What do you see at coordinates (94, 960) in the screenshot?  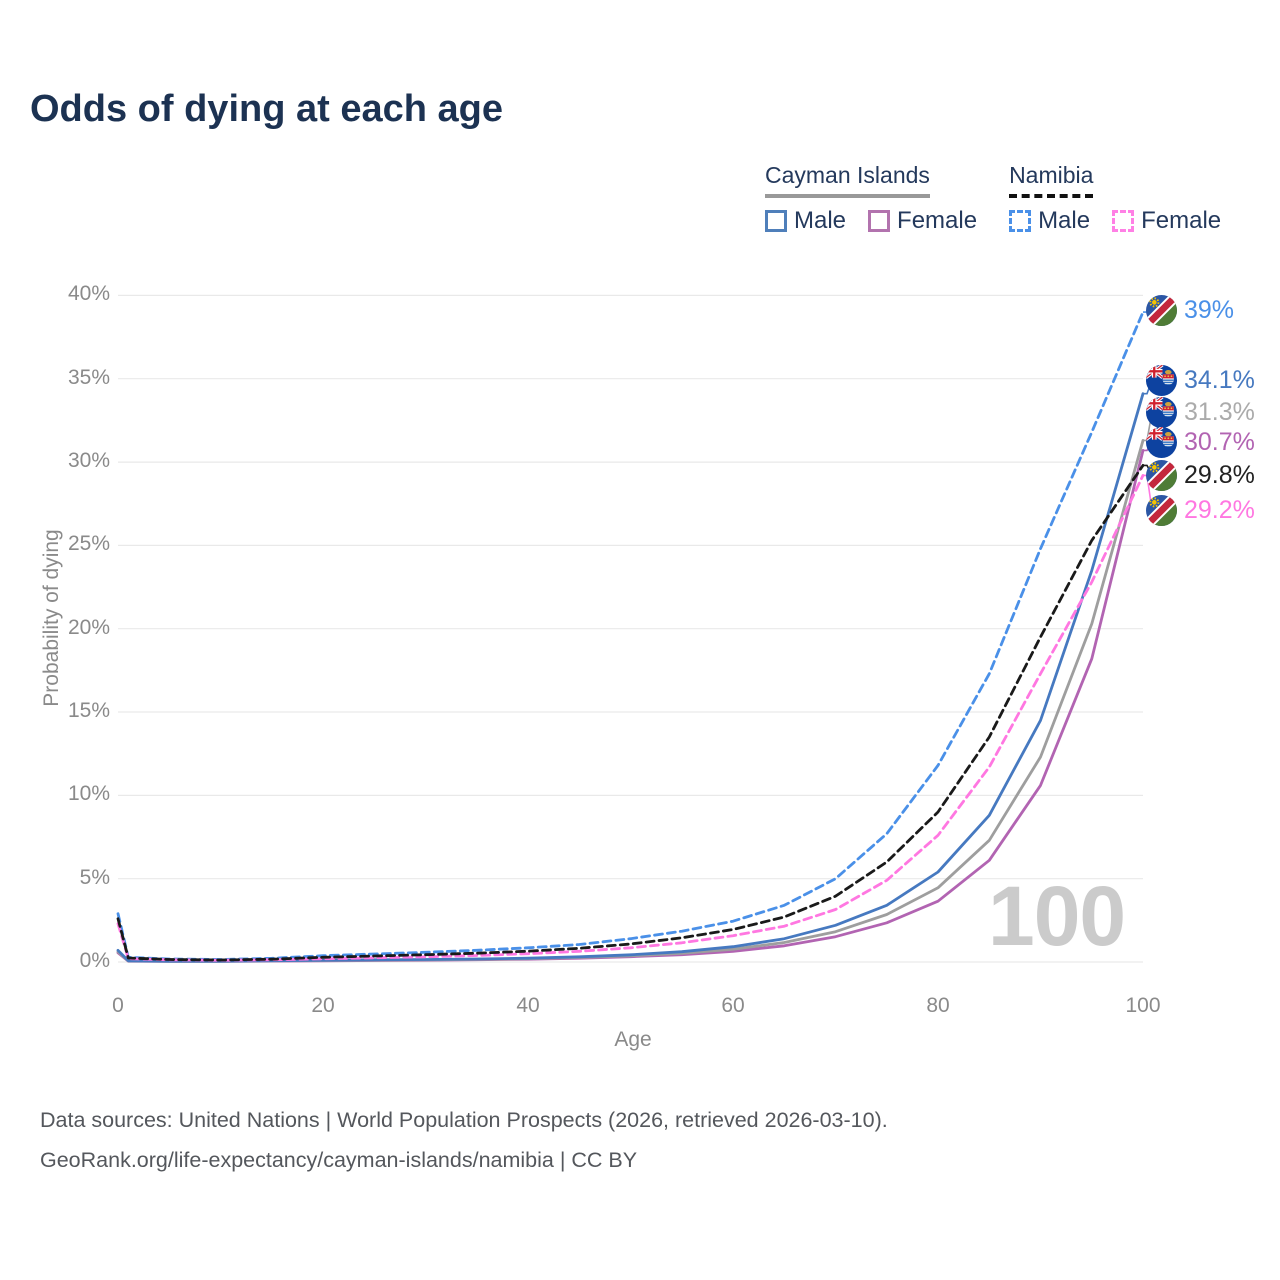 I see `y-tick-label: 0%` at bounding box center [94, 960].